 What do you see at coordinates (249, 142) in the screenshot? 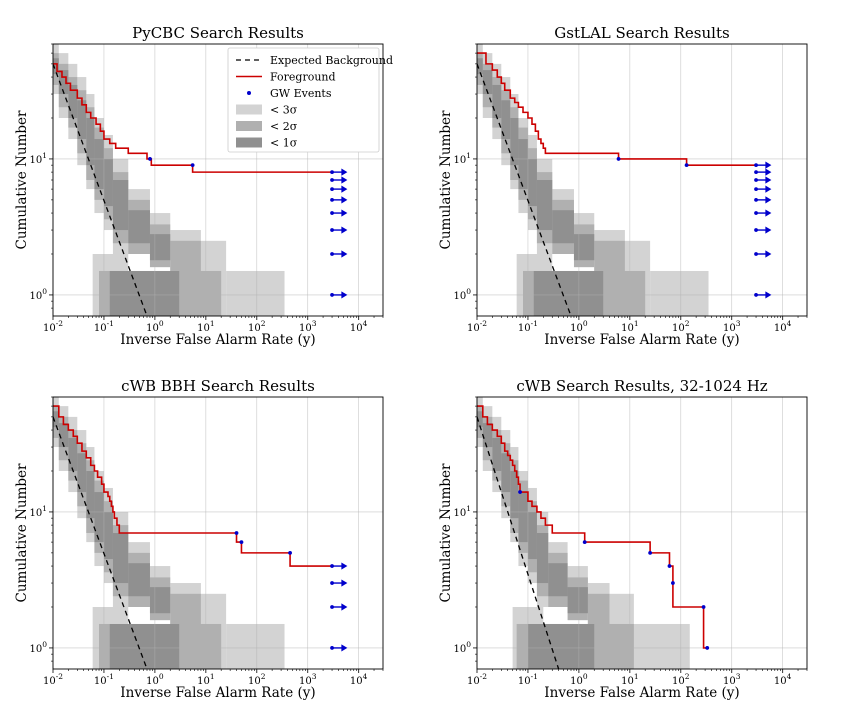
I see `legend-sigma1-swatch` at bounding box center [249, 142].